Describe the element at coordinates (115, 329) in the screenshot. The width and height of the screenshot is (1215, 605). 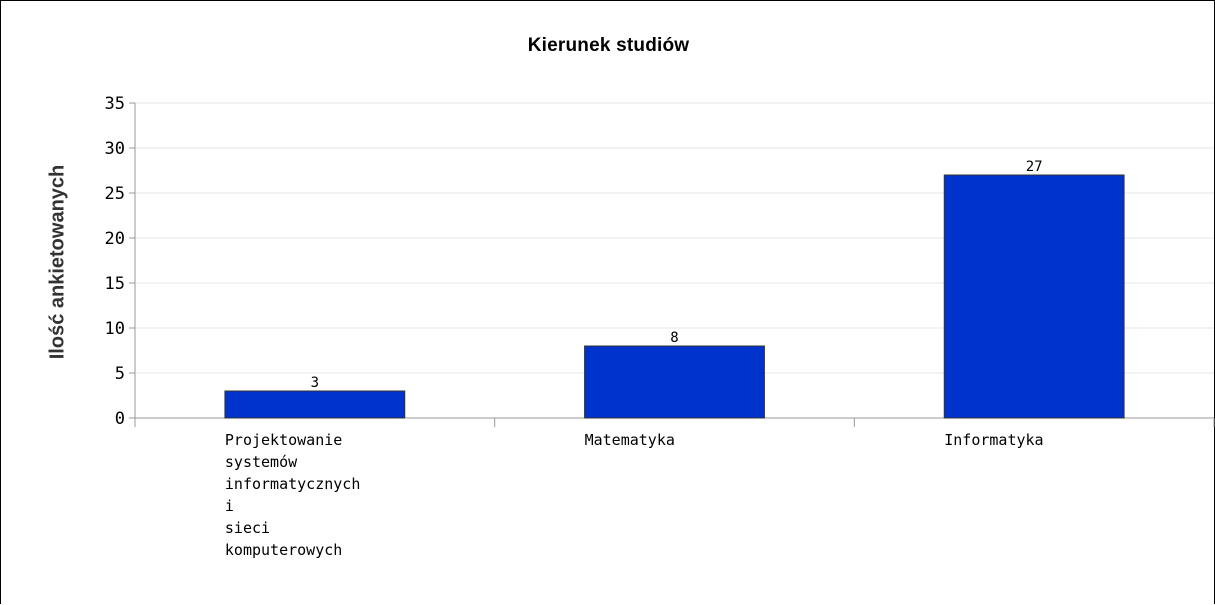
I see `y-tick-label: 10` at that location.